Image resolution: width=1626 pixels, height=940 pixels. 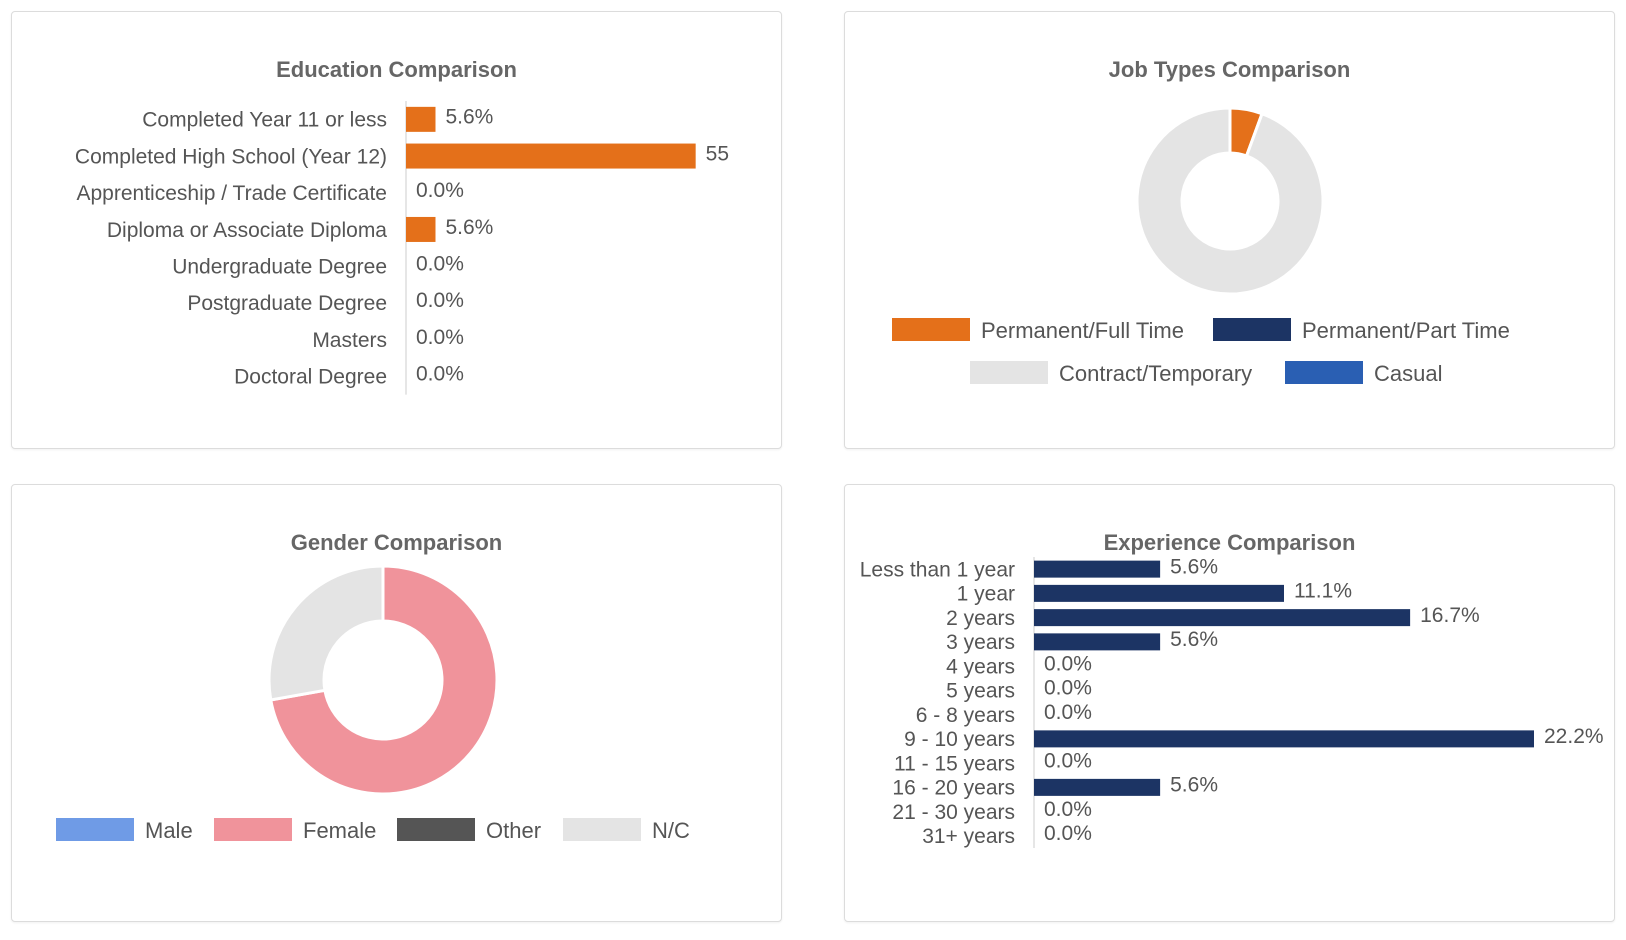 What do you see at coordinates (513, 830) in the screenshot?
I see `gender-legend-label-other: Other` at bounding box center [513, 830].